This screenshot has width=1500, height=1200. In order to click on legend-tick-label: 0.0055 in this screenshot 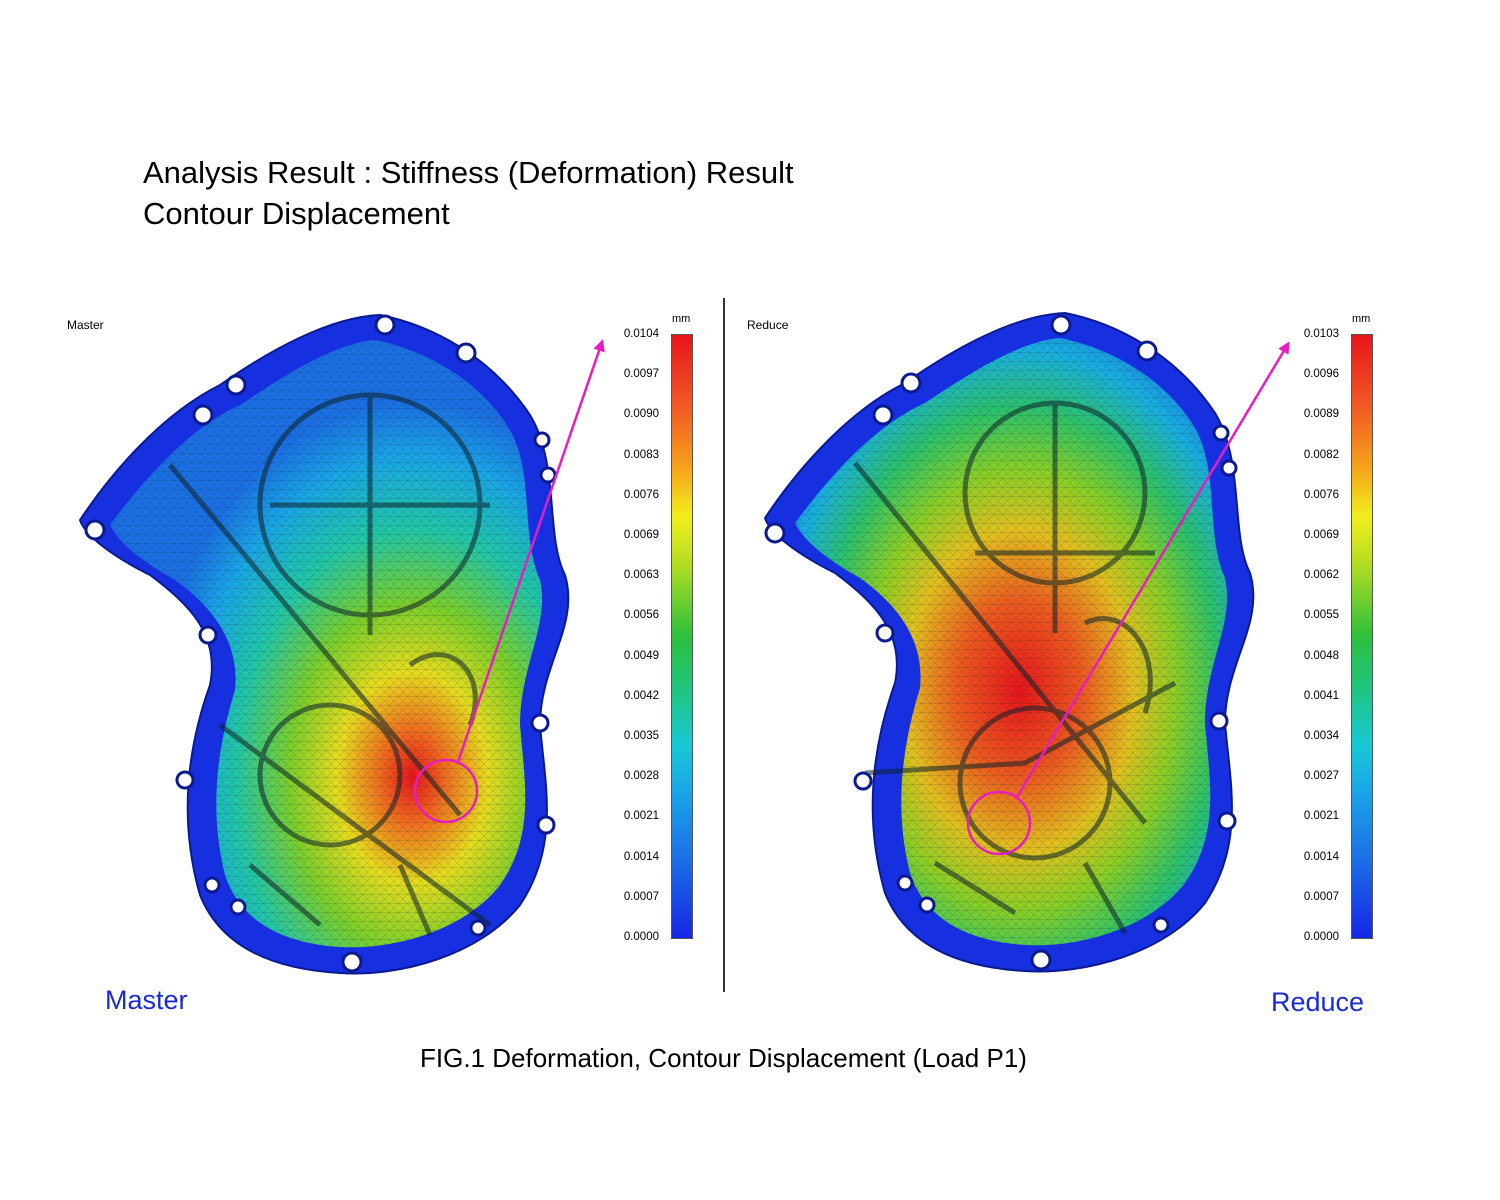, I will do `click(1321, 615)`.